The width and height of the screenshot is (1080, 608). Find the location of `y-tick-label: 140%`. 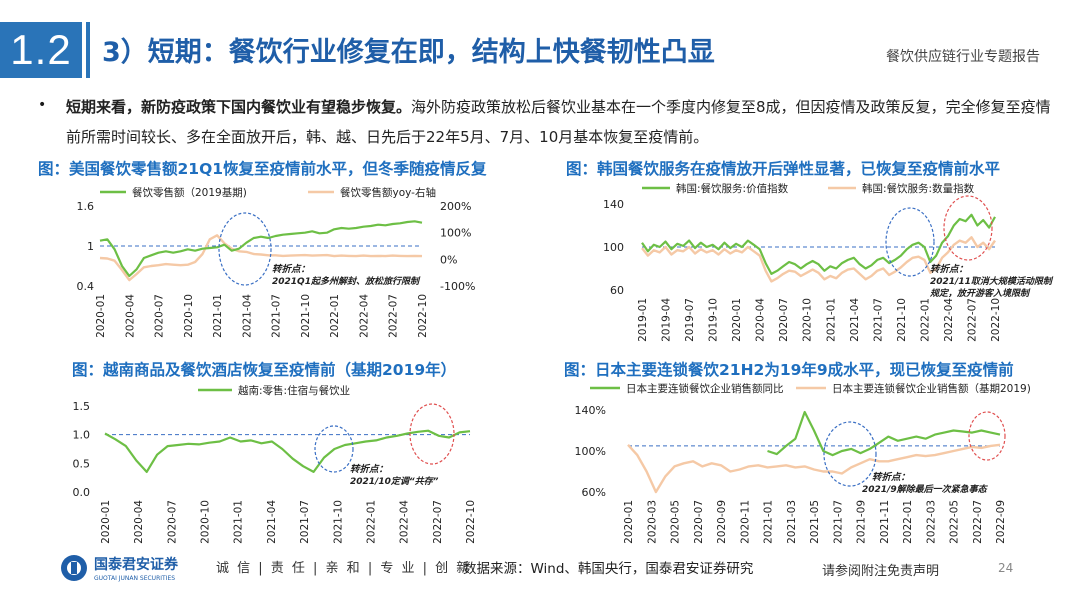

y-tick-label: 140% is located at coordinates (590, 410).